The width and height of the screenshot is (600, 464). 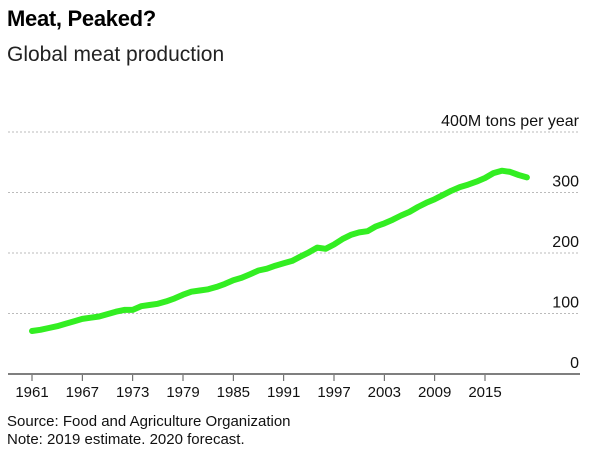 What do you see at coordinates (384, 392) in the screenshot?
I see `x-tick-label: 2003` at bounding box center [384, 392].